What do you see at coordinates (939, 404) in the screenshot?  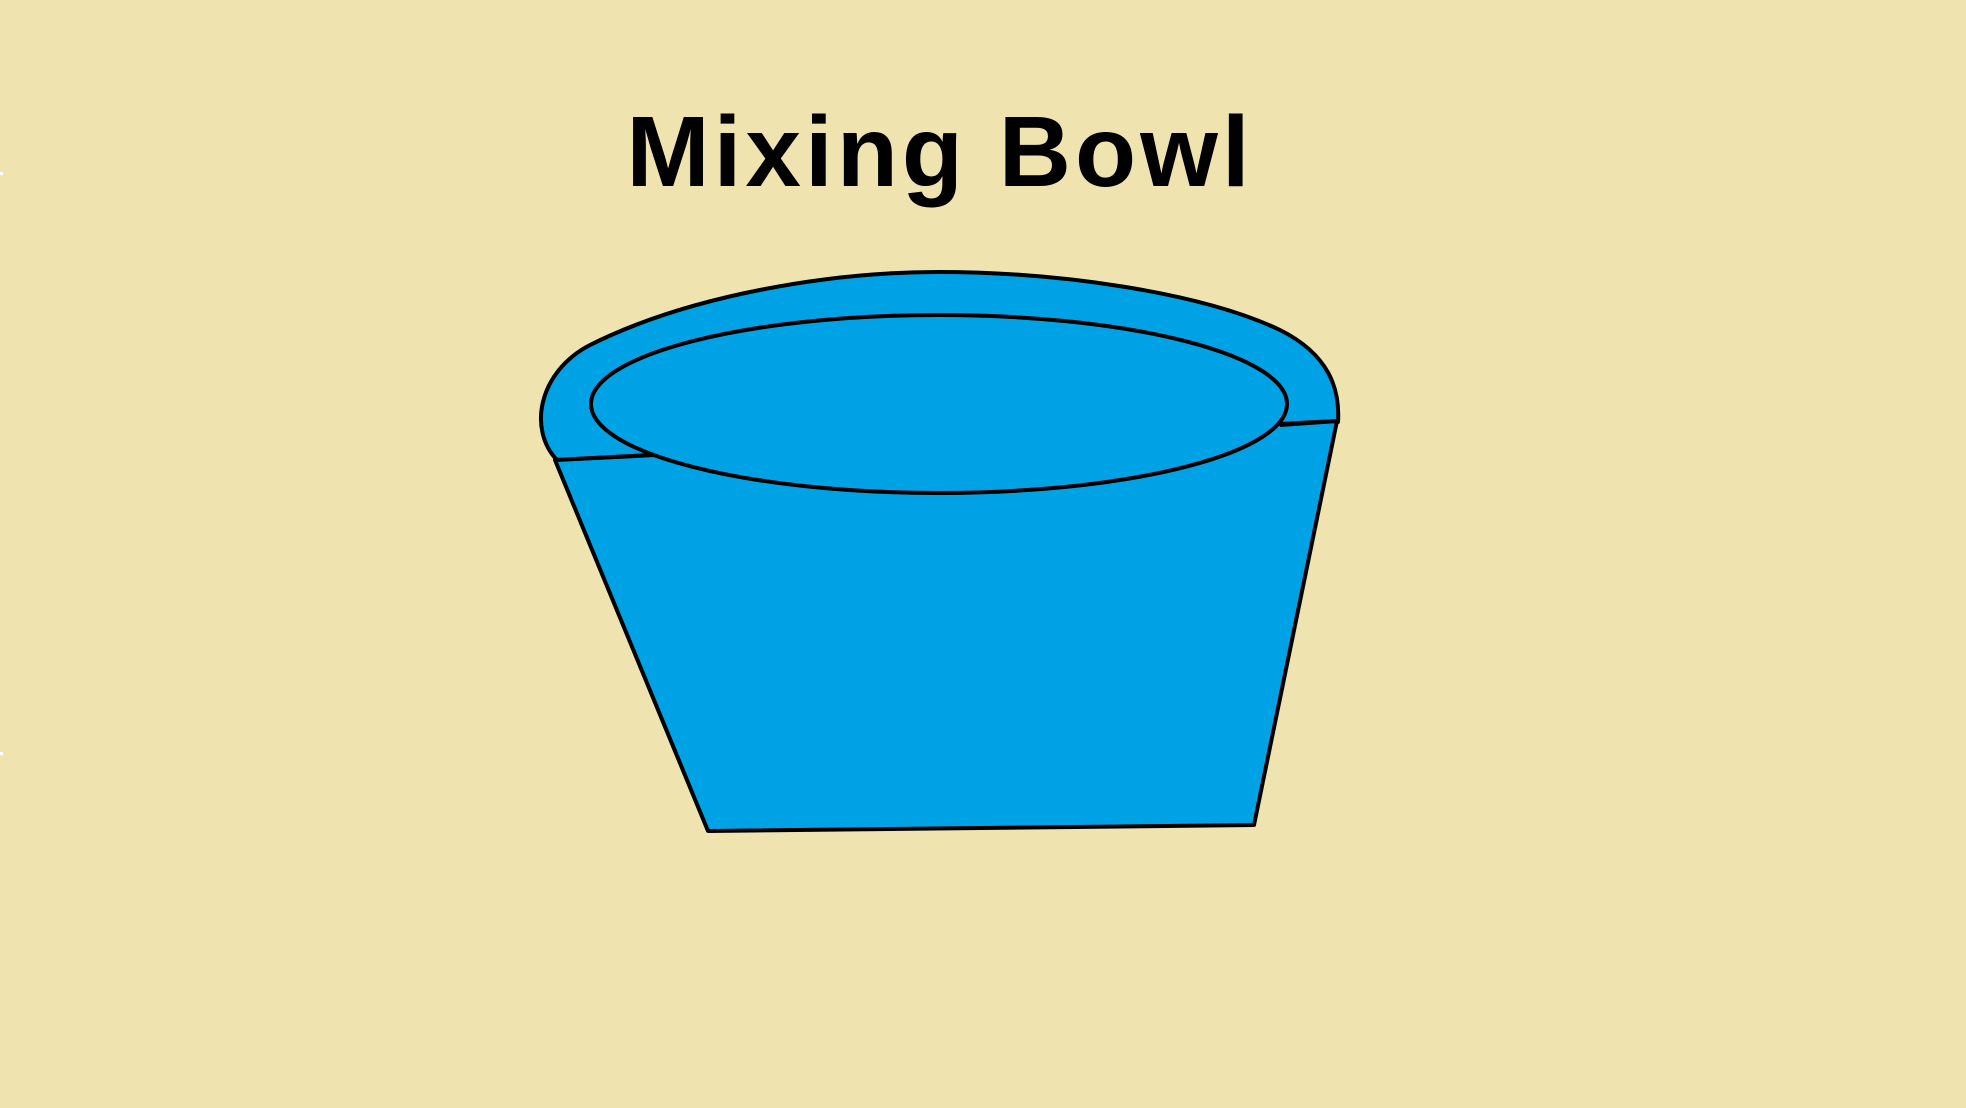 I see `bowl-inner-opening` at bounding box center [939, 404].